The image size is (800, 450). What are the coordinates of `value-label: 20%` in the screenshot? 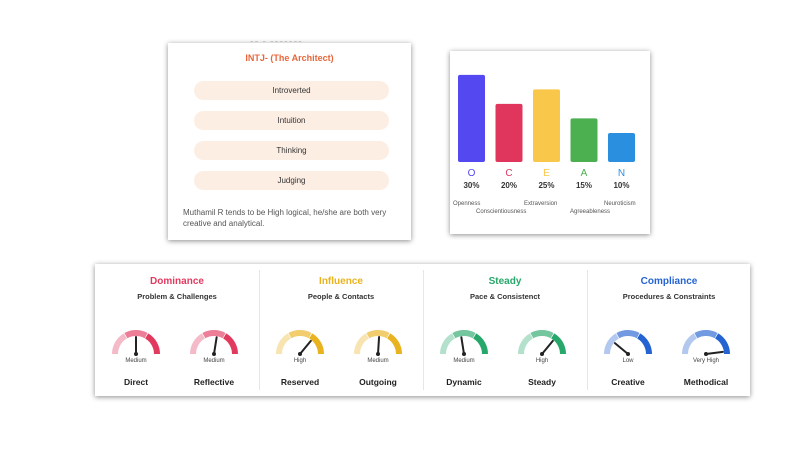 It's located at (509, 185).